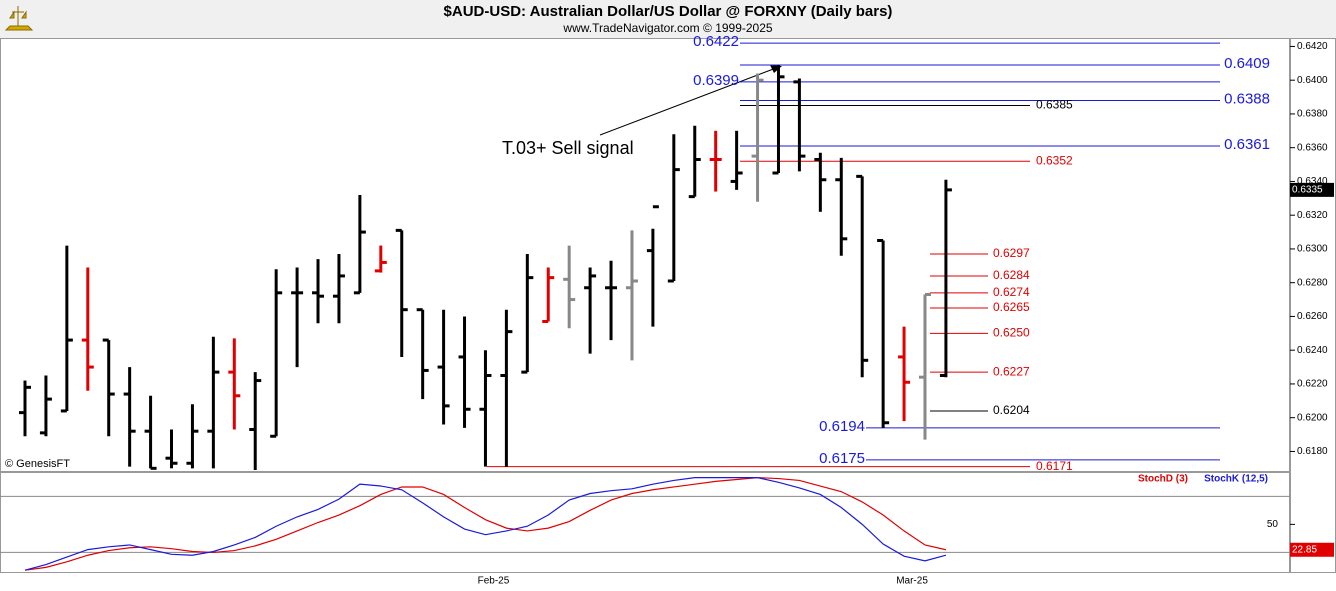  What do you see at coordinates (37, 464) in the screenshot?
I see `watermark: © GenesisFT` at bounding box center [37, 464].